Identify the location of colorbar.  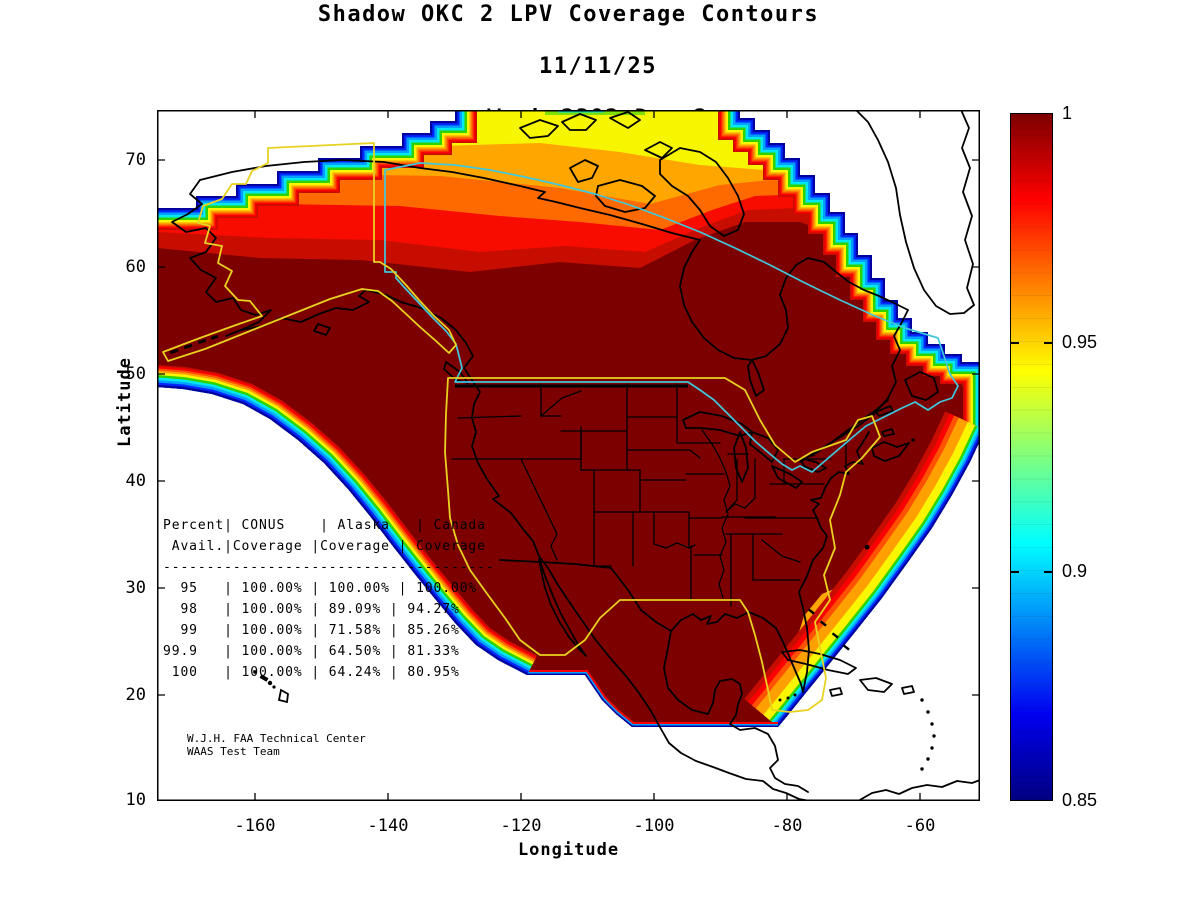
(1031, 457).